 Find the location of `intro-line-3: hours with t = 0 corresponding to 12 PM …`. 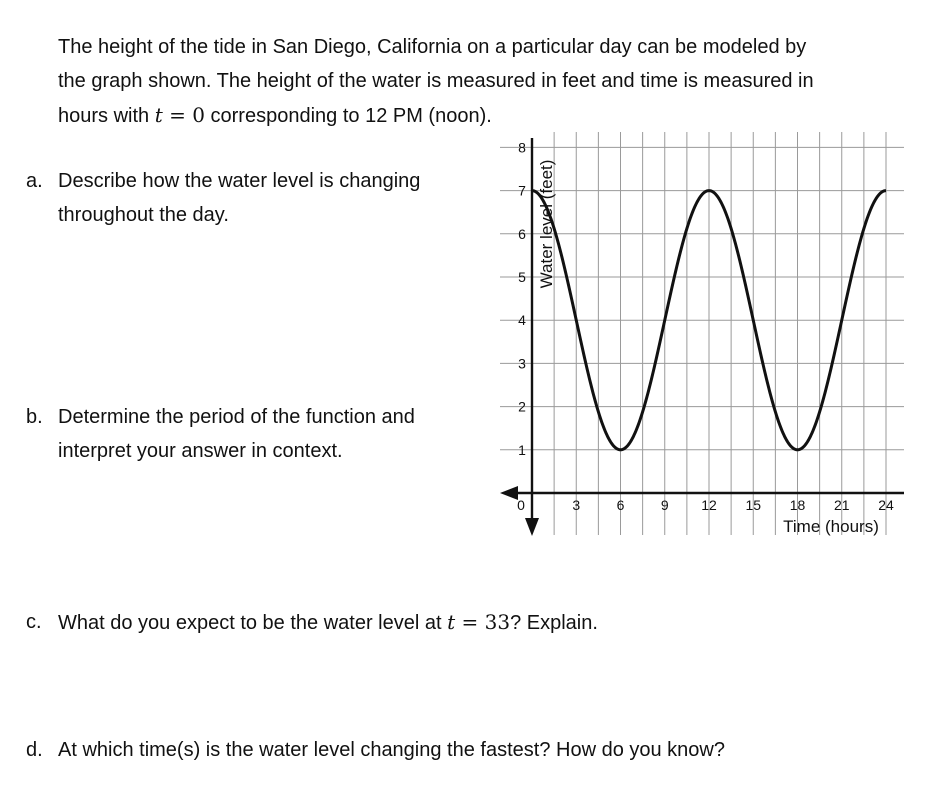

intro-line-3: hours with t = 0 corresponding to 12 PM … is located at coordinates (478, 115).